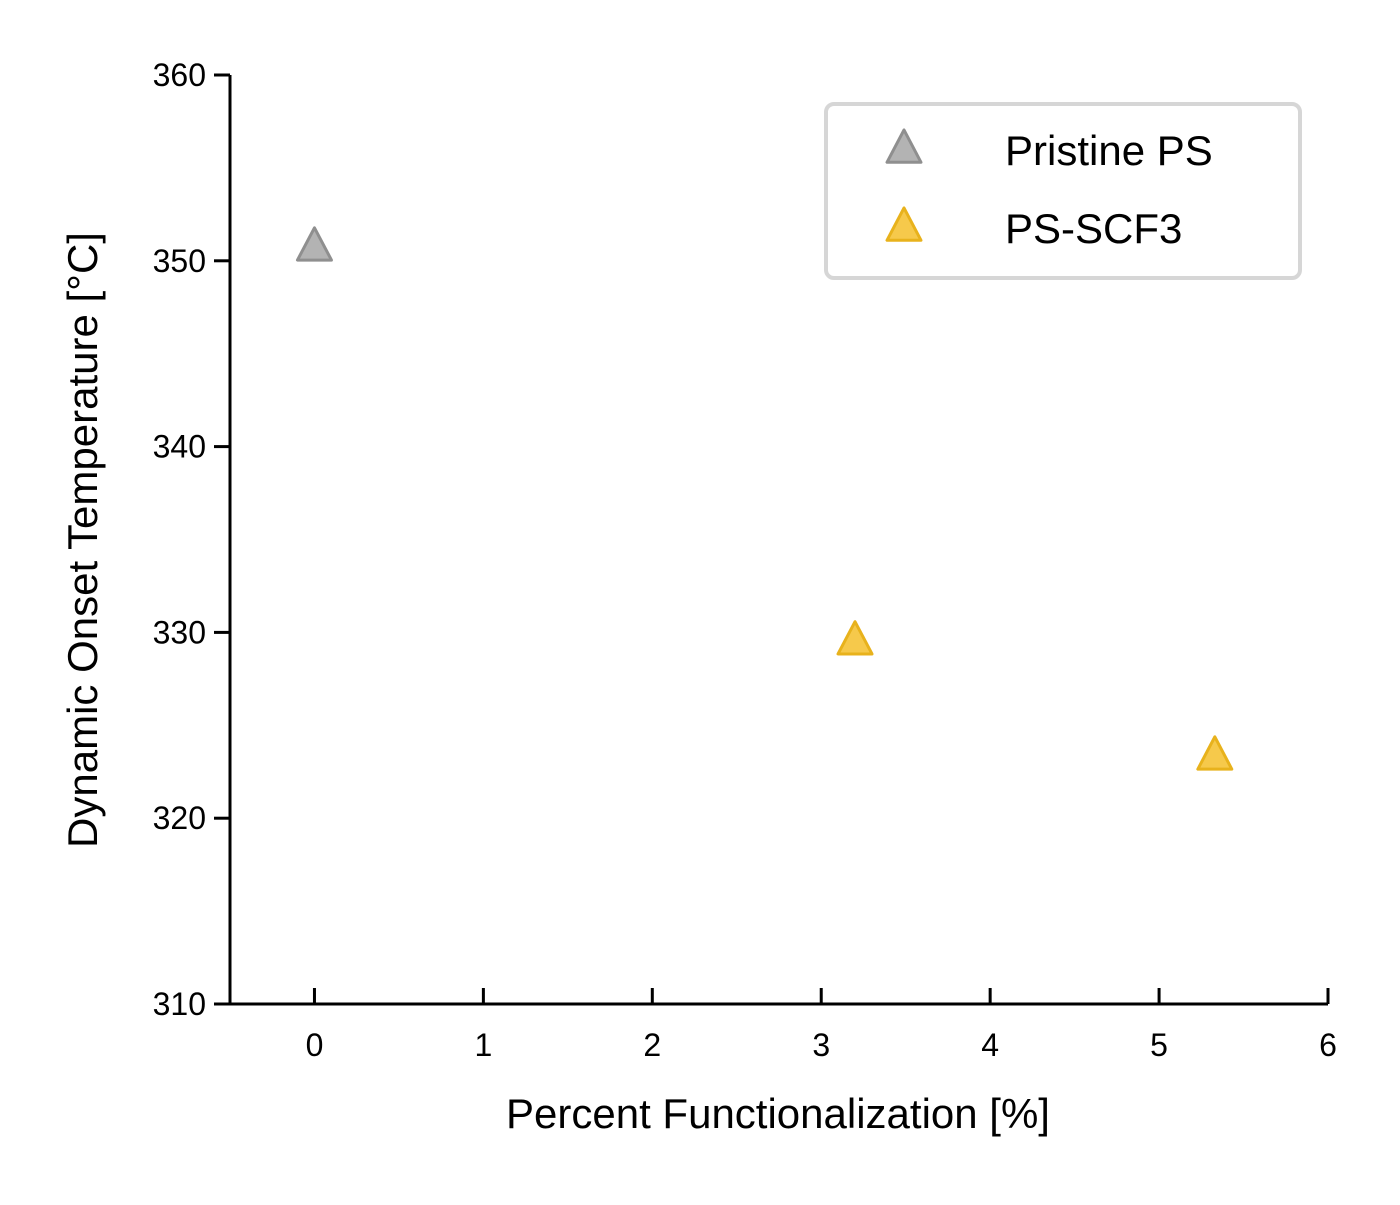  What do you see at coordinates (82, 540) in the screenshot?
I see `y-axis-label: Dynamic Onset Temperature [°C]` at bounding box center [82, 540].